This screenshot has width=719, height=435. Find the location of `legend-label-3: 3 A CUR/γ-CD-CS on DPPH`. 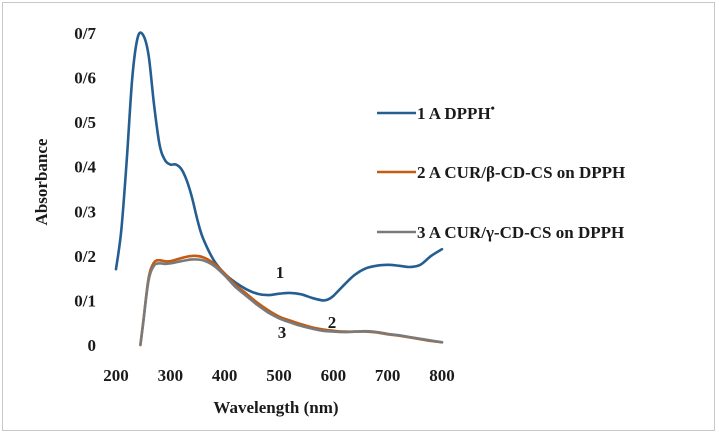

legend-label-3: 3 A CUR/γ-CD-CS on DPPH is located at coordinates (520, 232).